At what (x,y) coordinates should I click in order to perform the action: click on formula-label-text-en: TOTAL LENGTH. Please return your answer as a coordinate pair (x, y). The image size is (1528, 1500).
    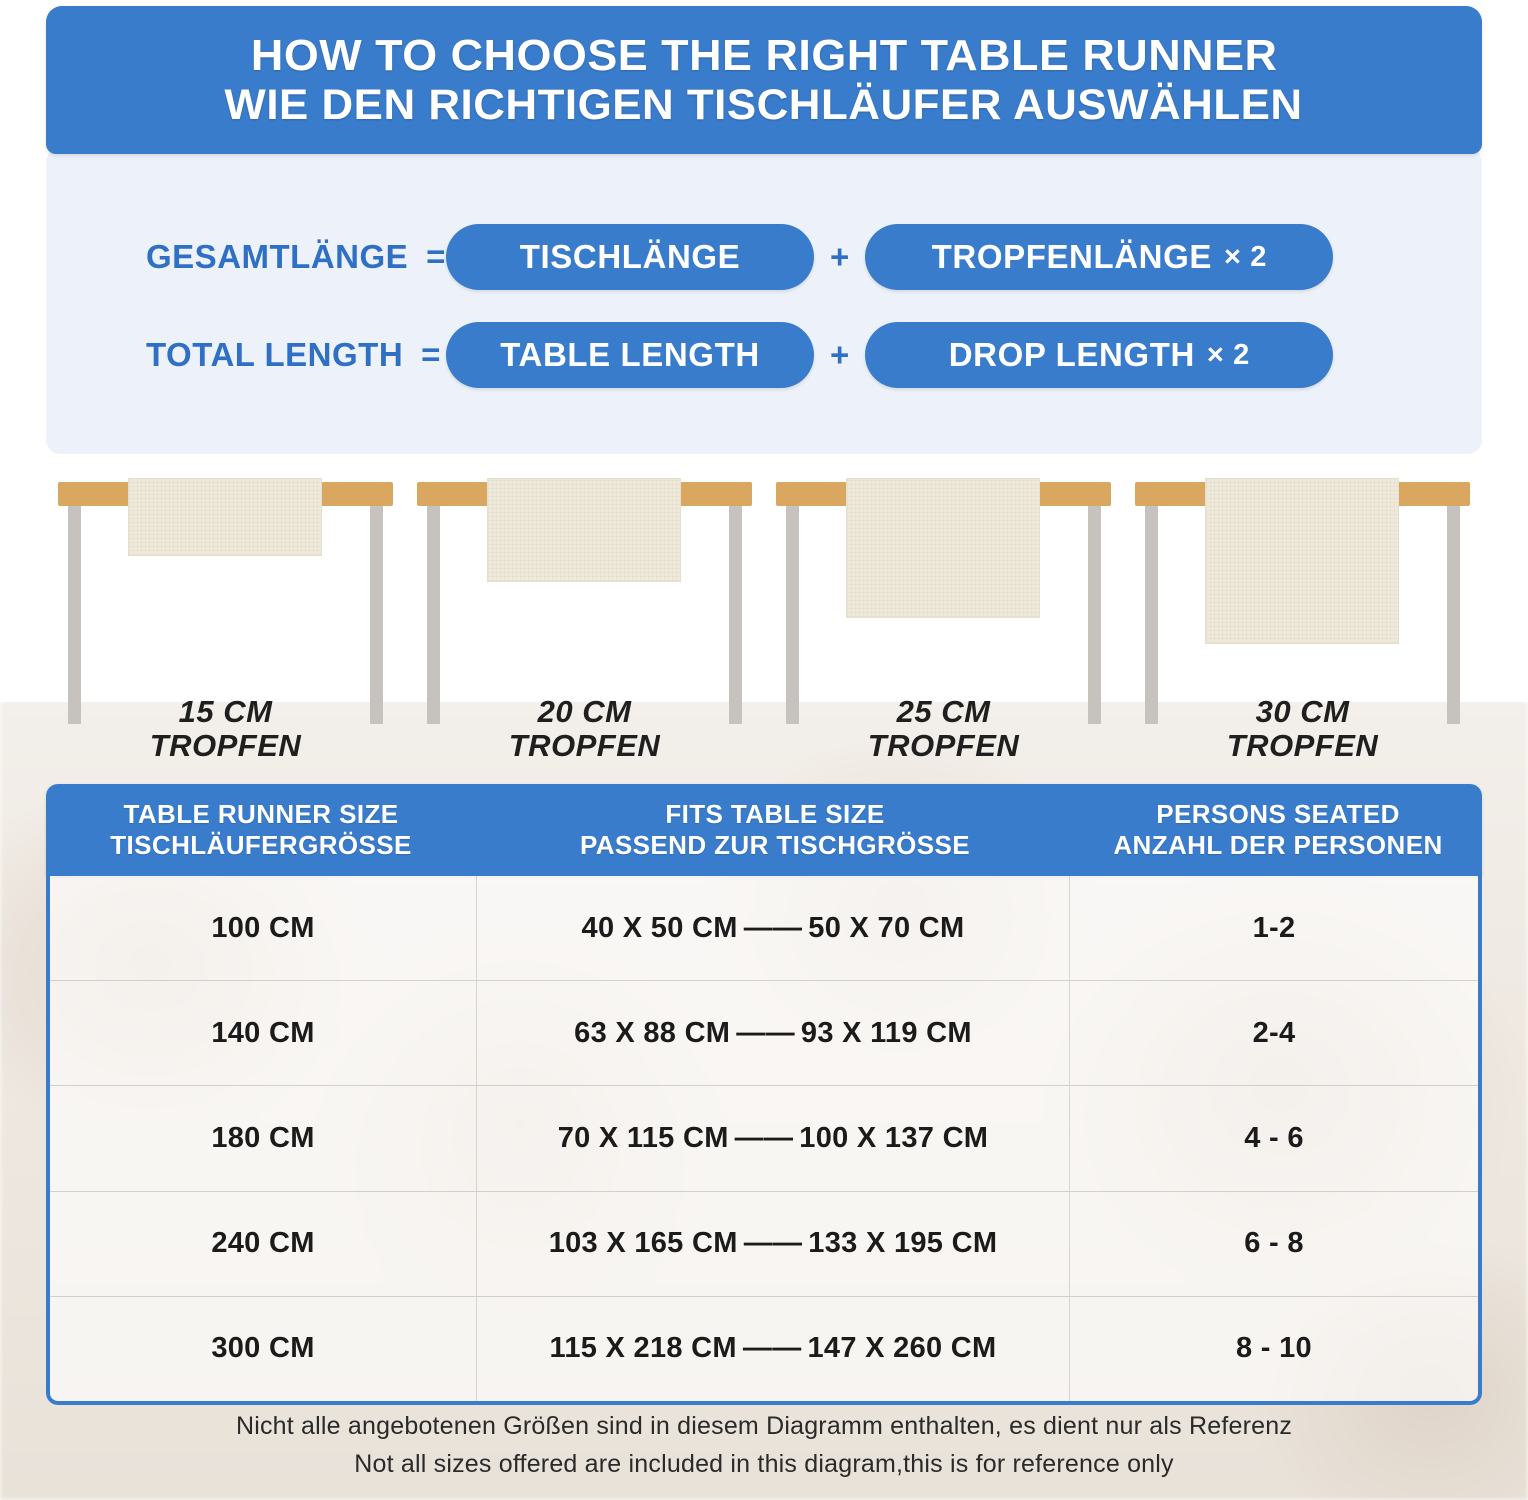
    Looking at the image, I should click on (275, 354).